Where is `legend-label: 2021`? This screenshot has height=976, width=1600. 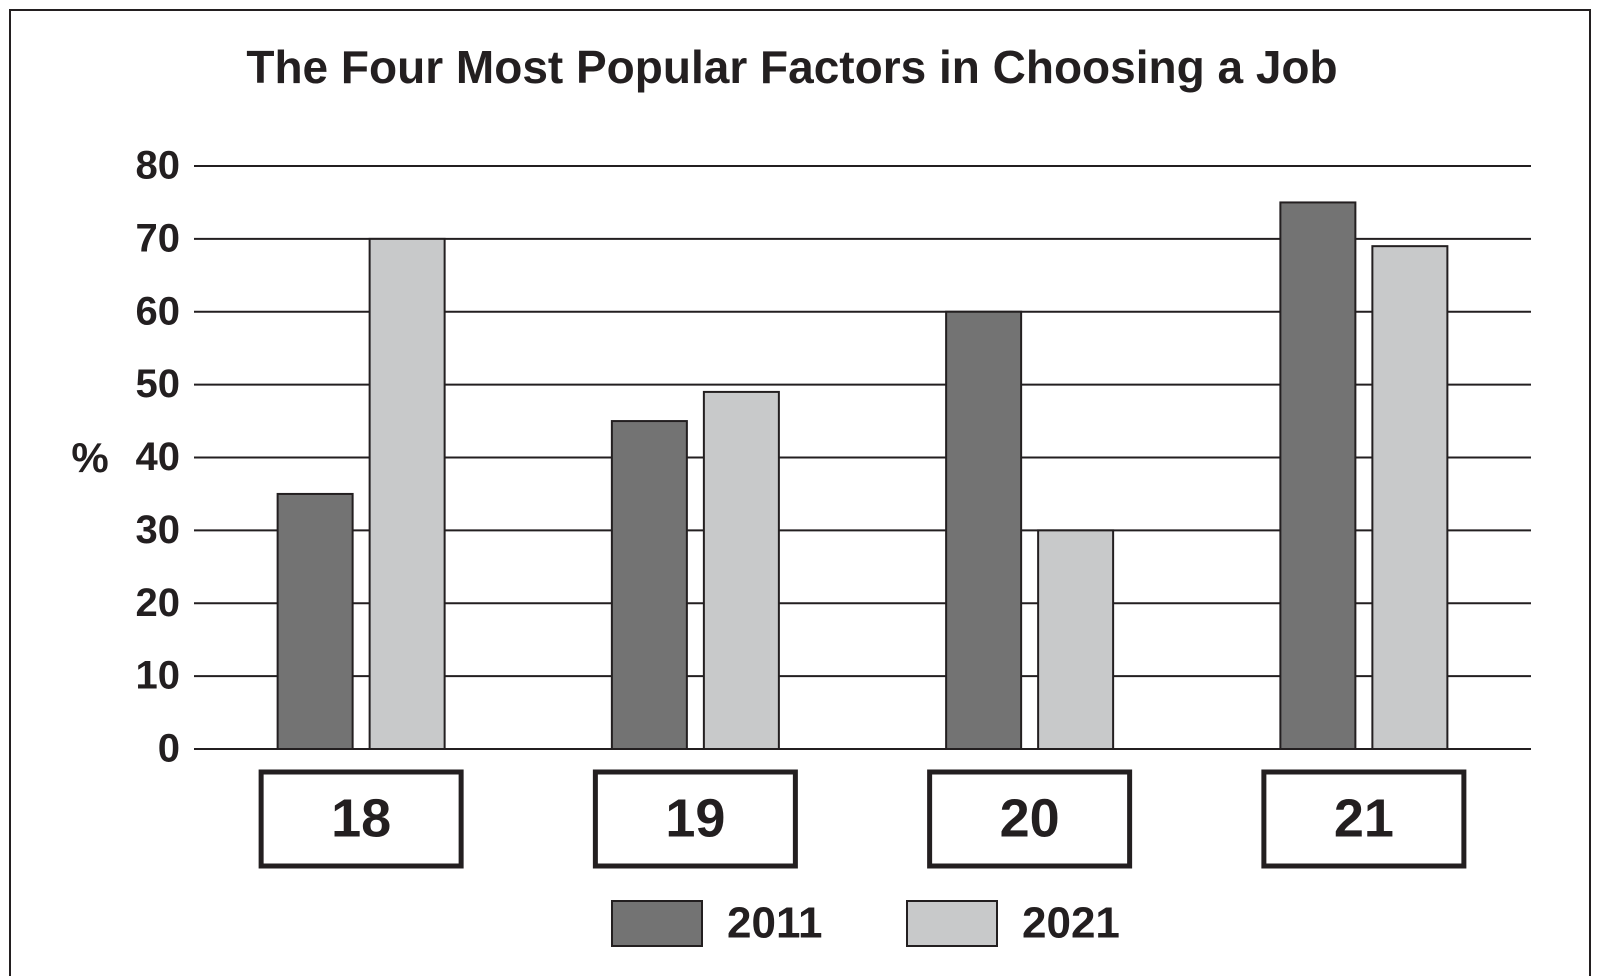 legend-label: 2021 is located at coordinates (1071, 923).